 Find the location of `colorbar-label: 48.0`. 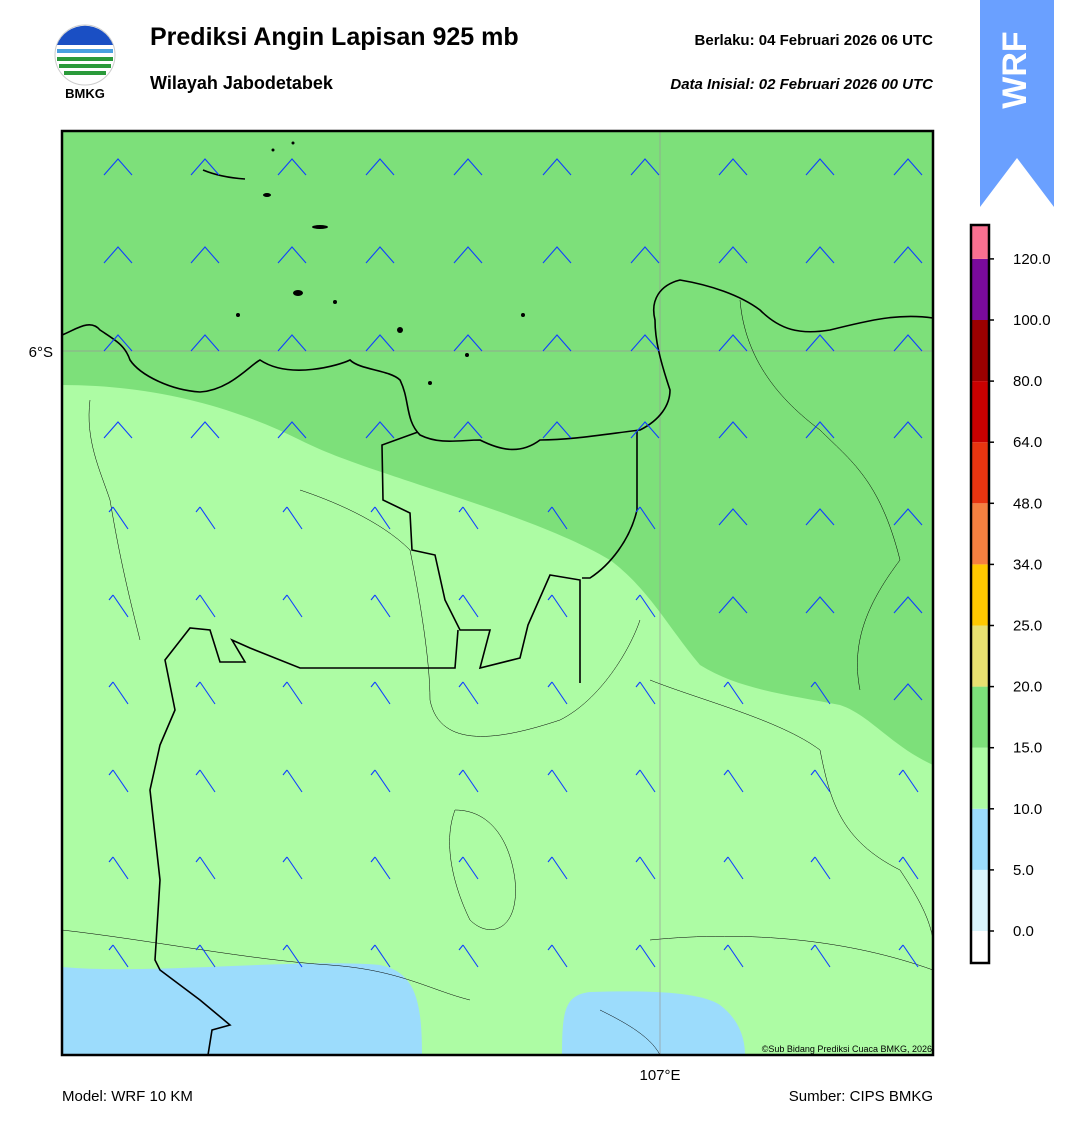

colorbar-label: 48.0 is located at coordinates (1027, 503).